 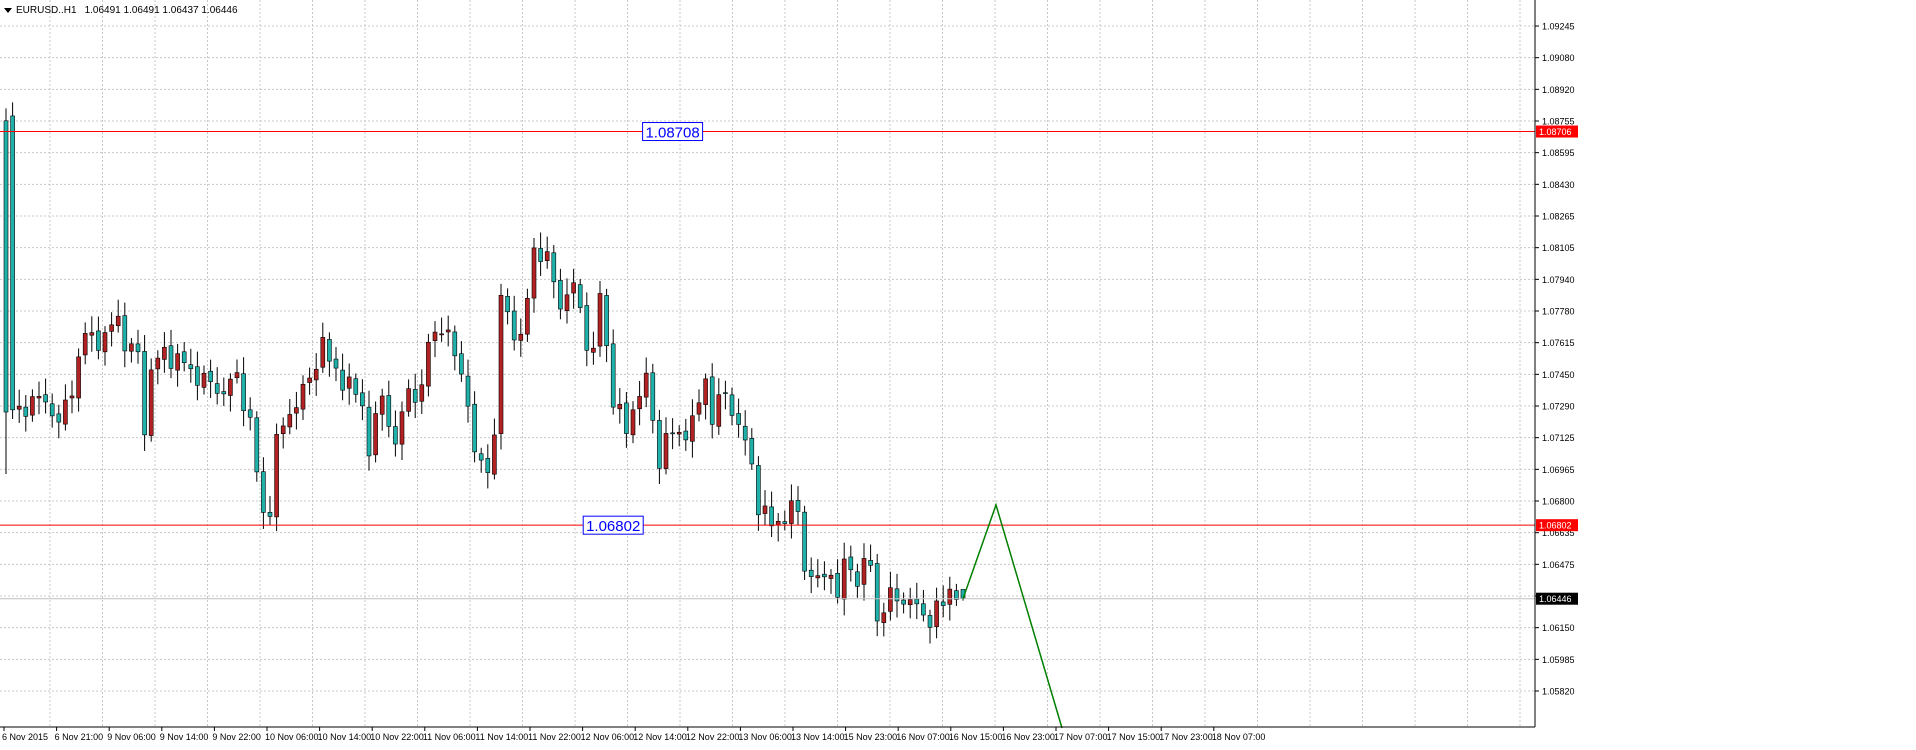 I want to click on x-tick-label: 11 Nov 22:00, so click(x=554, y=737).